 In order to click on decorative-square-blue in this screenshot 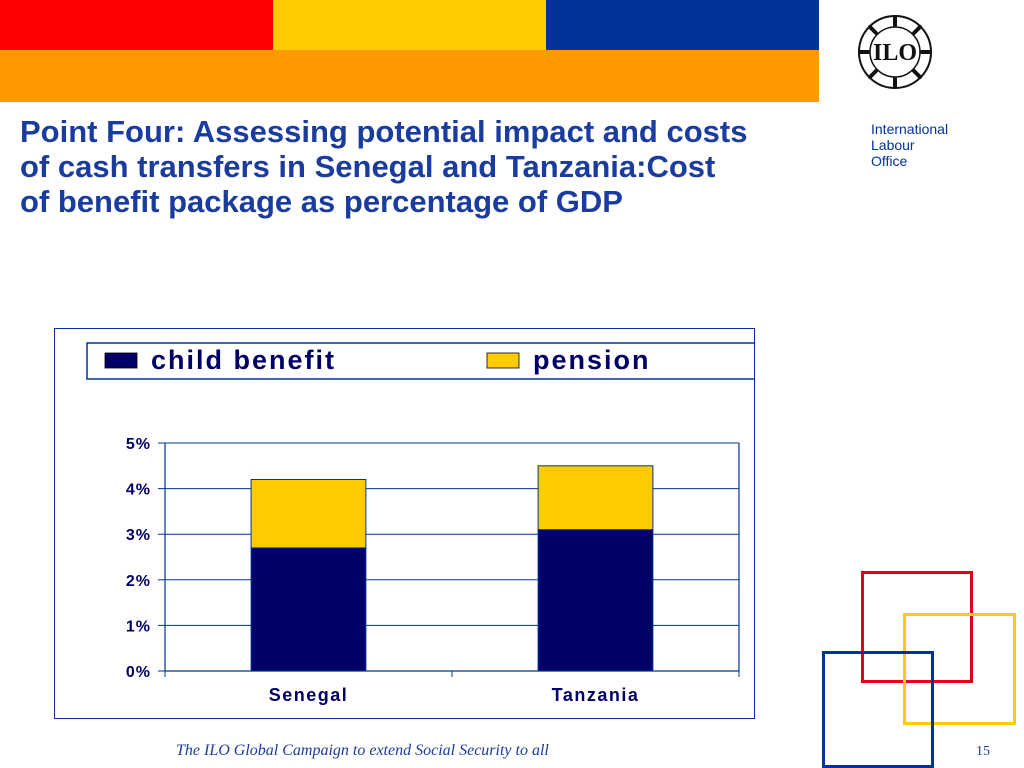, I will do `click(878, 709)`.